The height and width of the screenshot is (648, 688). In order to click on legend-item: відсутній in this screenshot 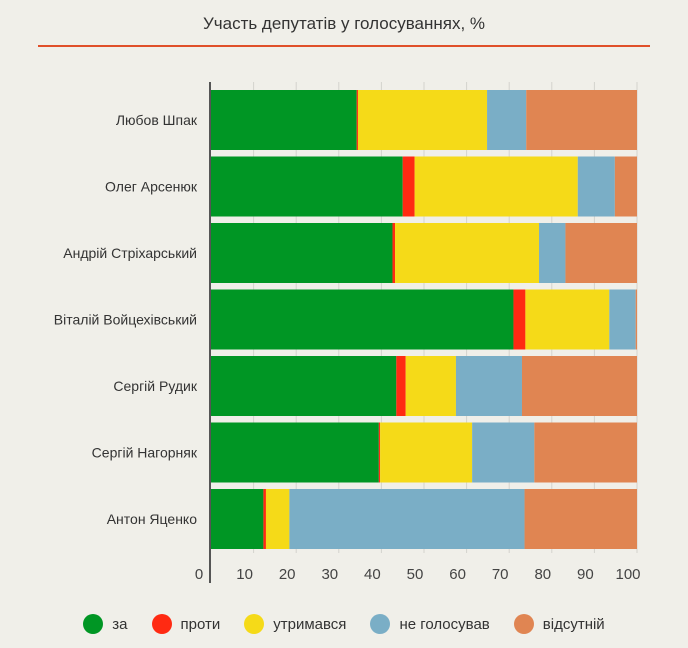, I will do `click(559, 624)`.